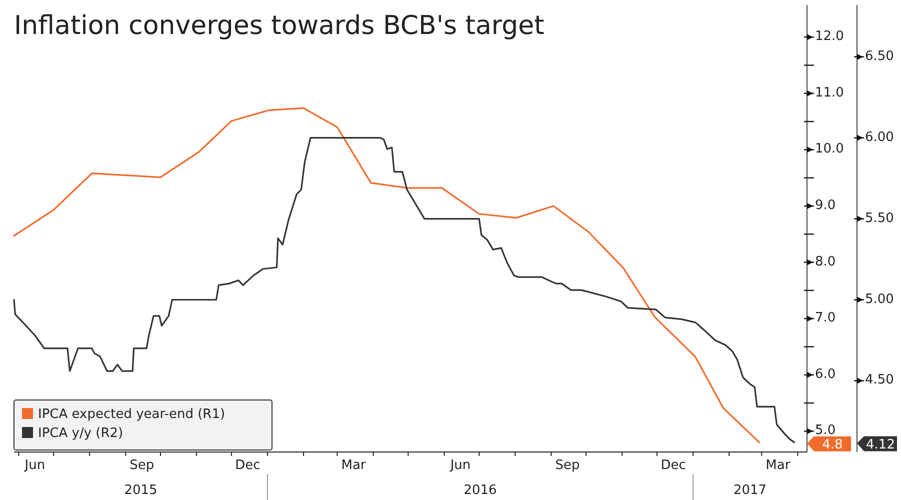 The height and width of the screenshot is (500, 901). What do you see at coordinates (132, 414) in the screenshot?
I see `legend-label: IPCA expected year-end (R1)` at bounding box center [132, 414].